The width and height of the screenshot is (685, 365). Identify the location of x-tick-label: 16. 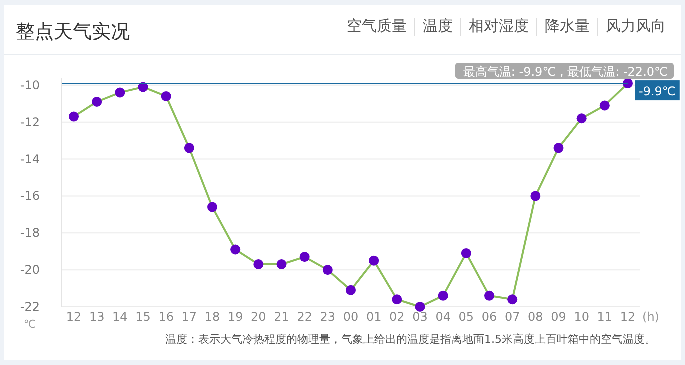
(166, 317).